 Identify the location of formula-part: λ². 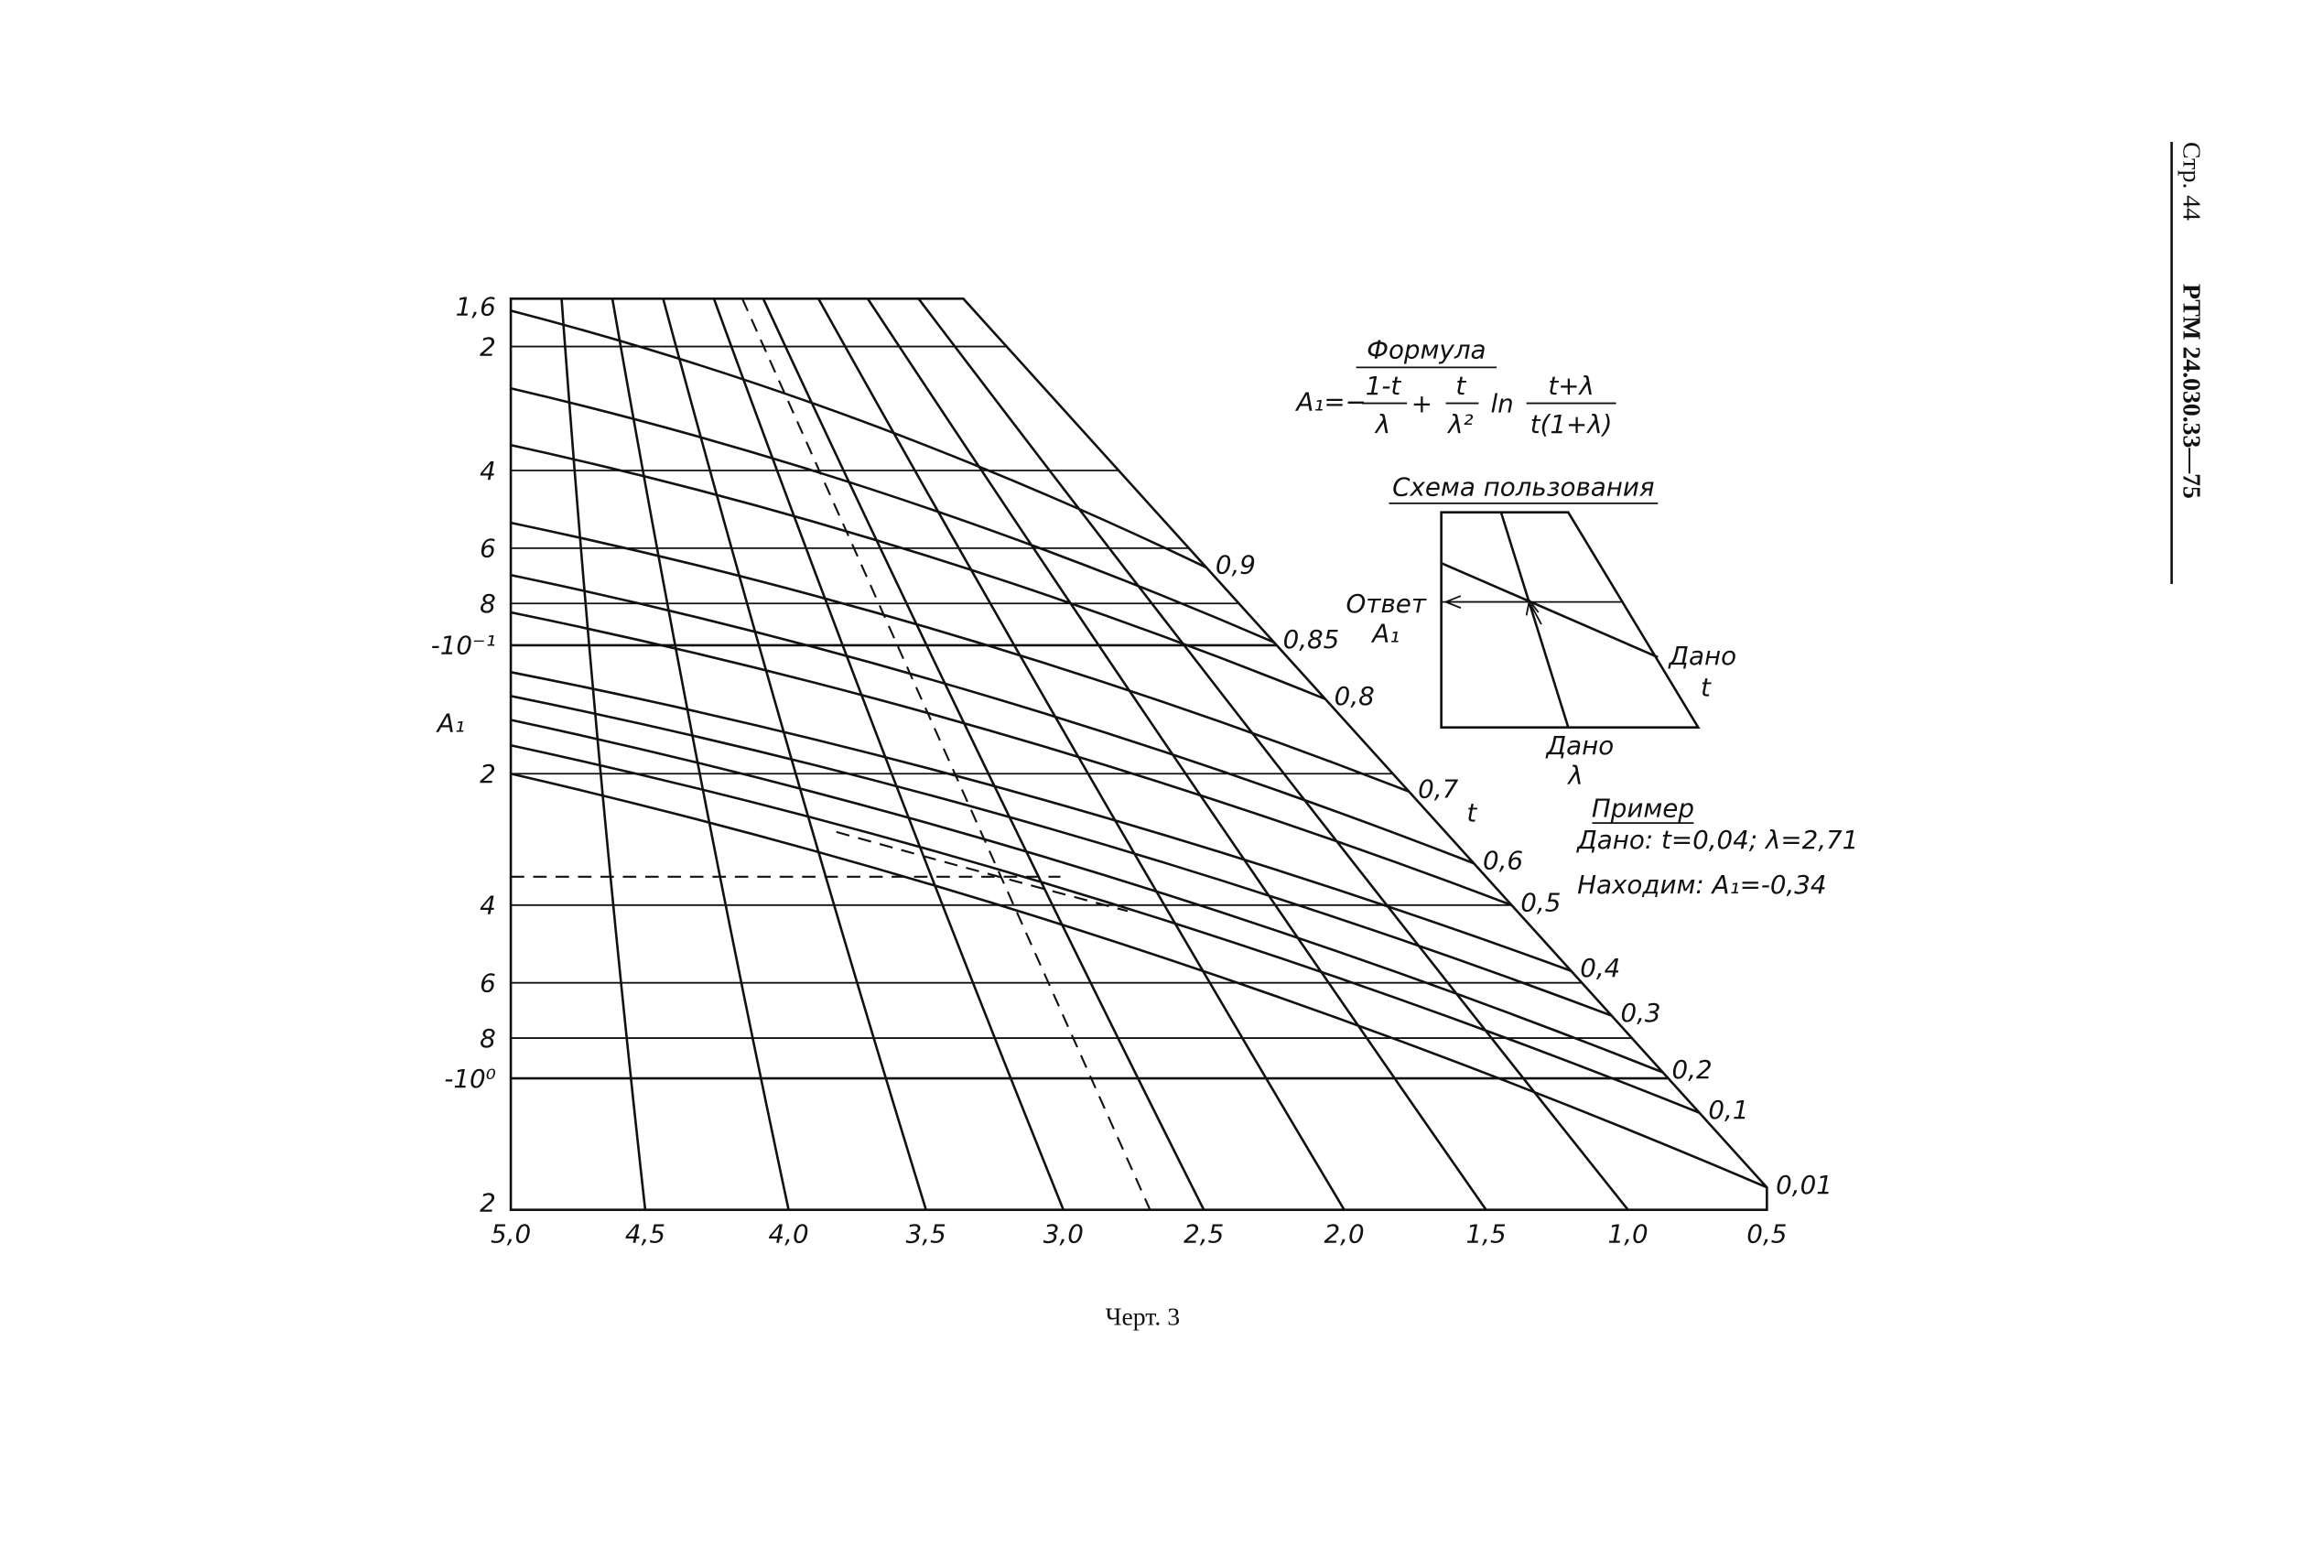
(1460, 424).